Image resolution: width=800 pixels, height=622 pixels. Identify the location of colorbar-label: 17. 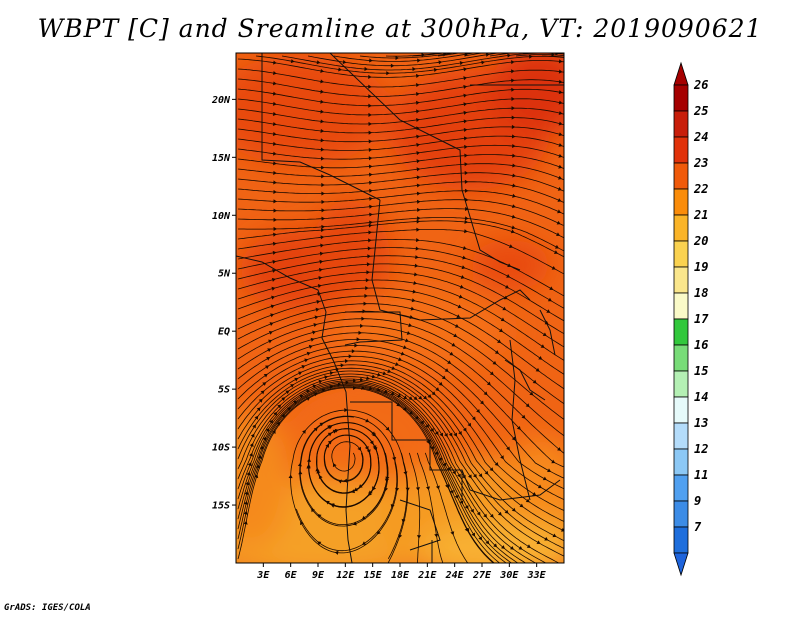
(701, 319).